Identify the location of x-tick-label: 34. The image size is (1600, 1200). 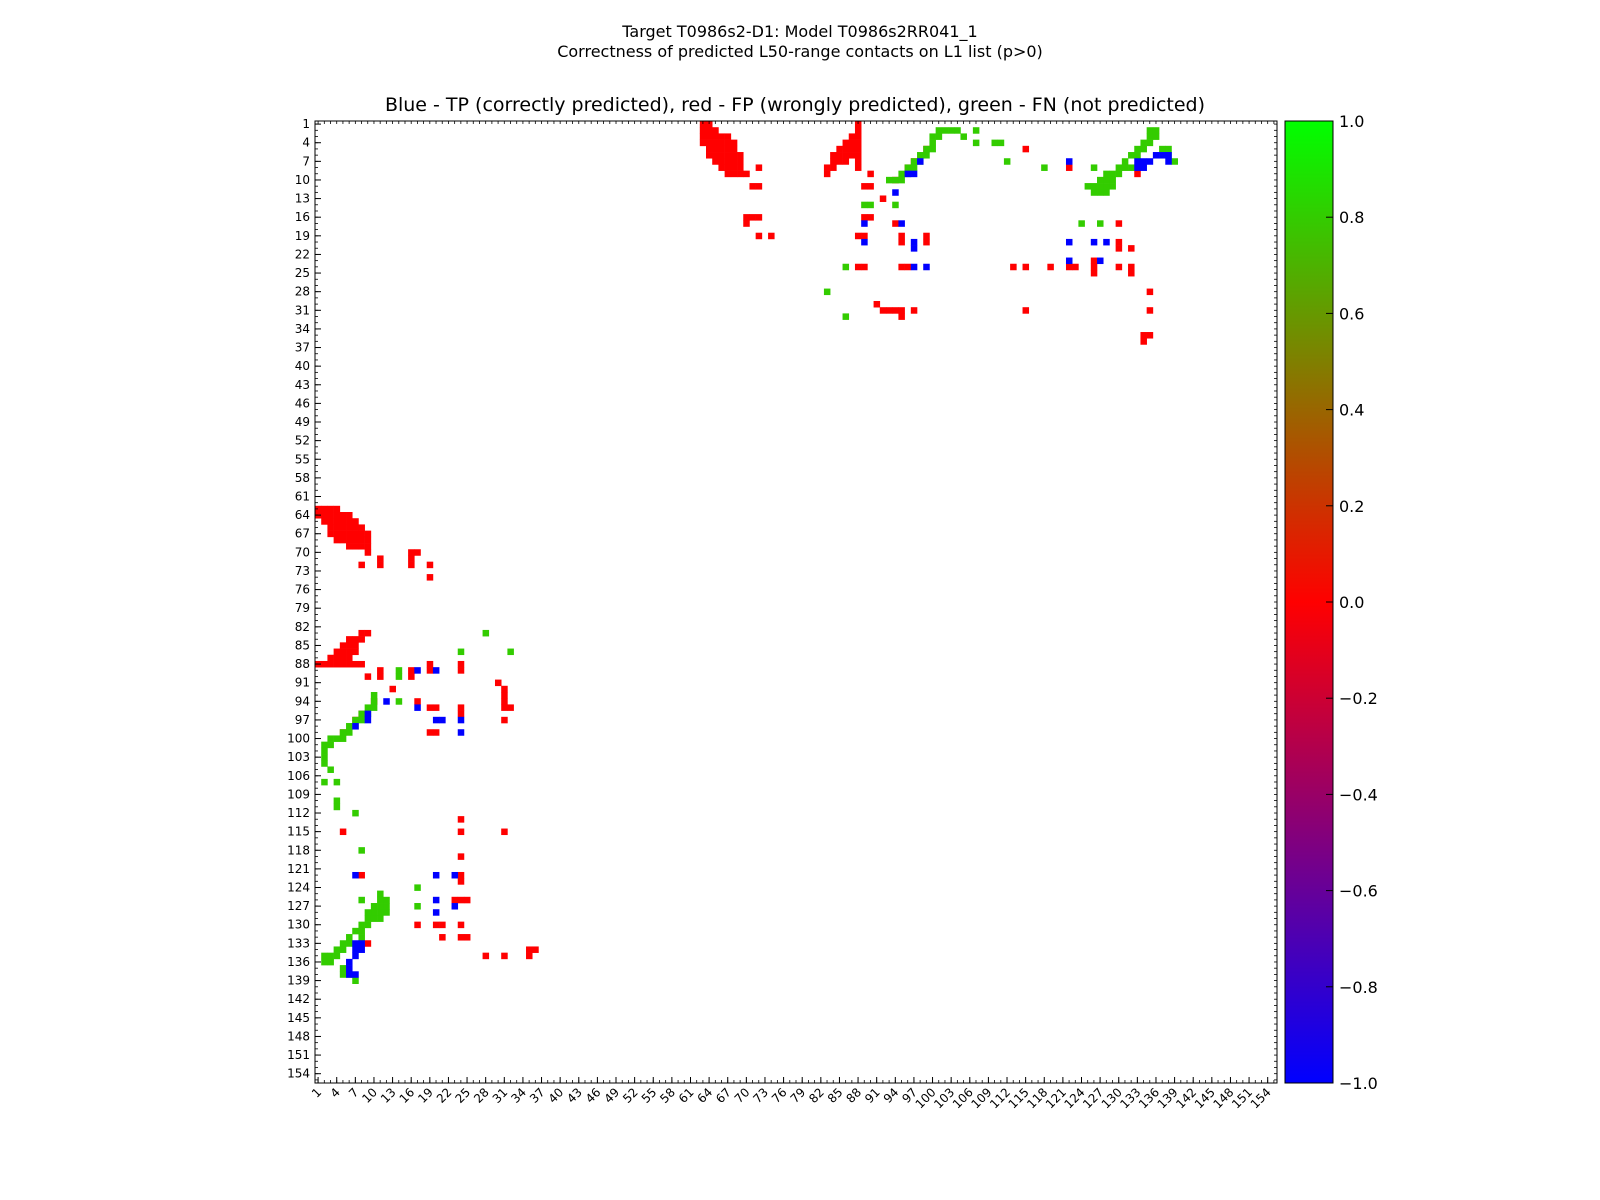
(518, 1095).